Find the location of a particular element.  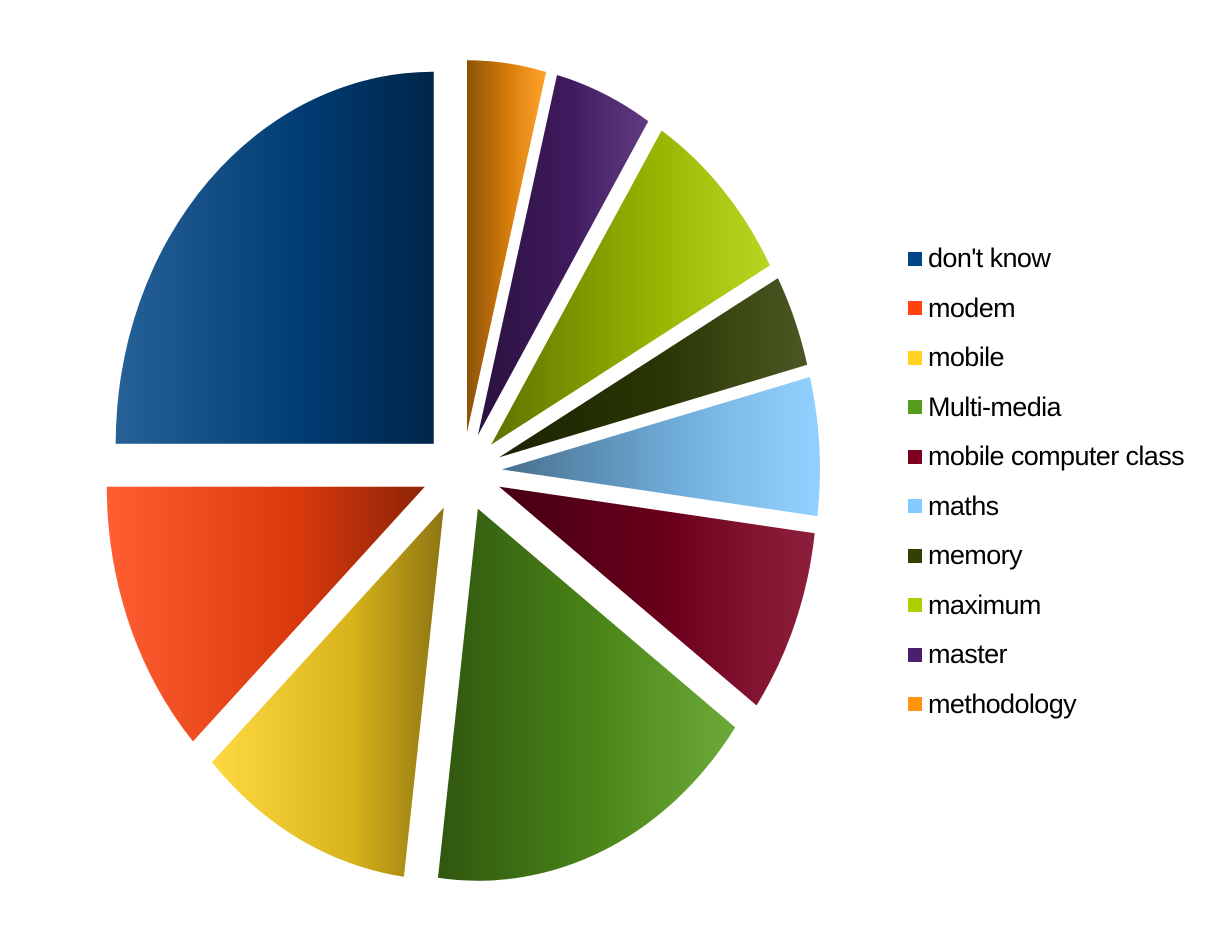

legend-item-master: master is located at coordinates (1046, 655).